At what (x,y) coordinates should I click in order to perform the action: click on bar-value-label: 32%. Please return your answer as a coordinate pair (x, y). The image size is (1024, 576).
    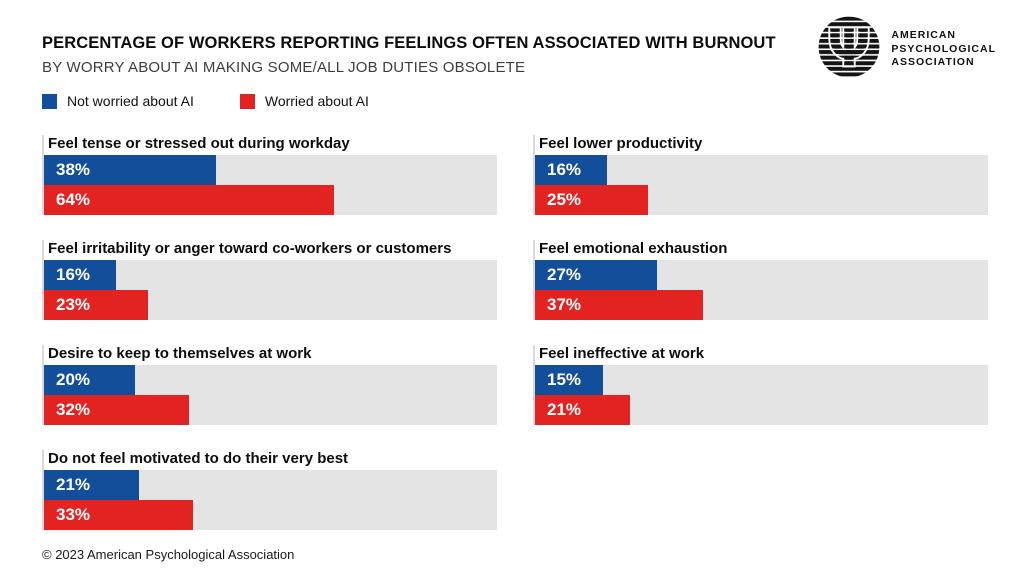
    Looking at the image, I should click on (73, 409).